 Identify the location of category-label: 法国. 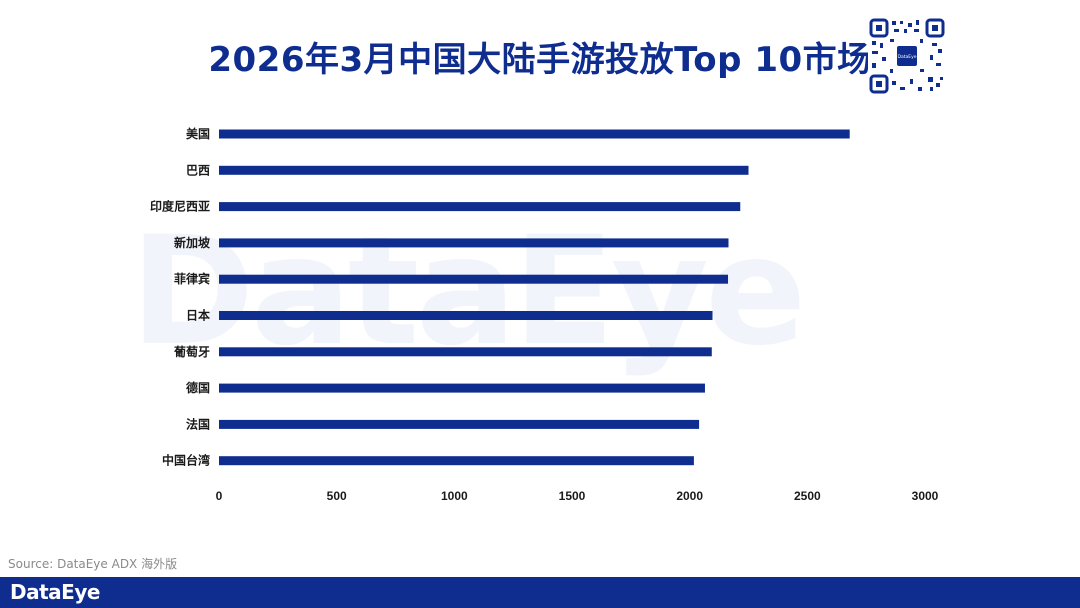
(198, 423).